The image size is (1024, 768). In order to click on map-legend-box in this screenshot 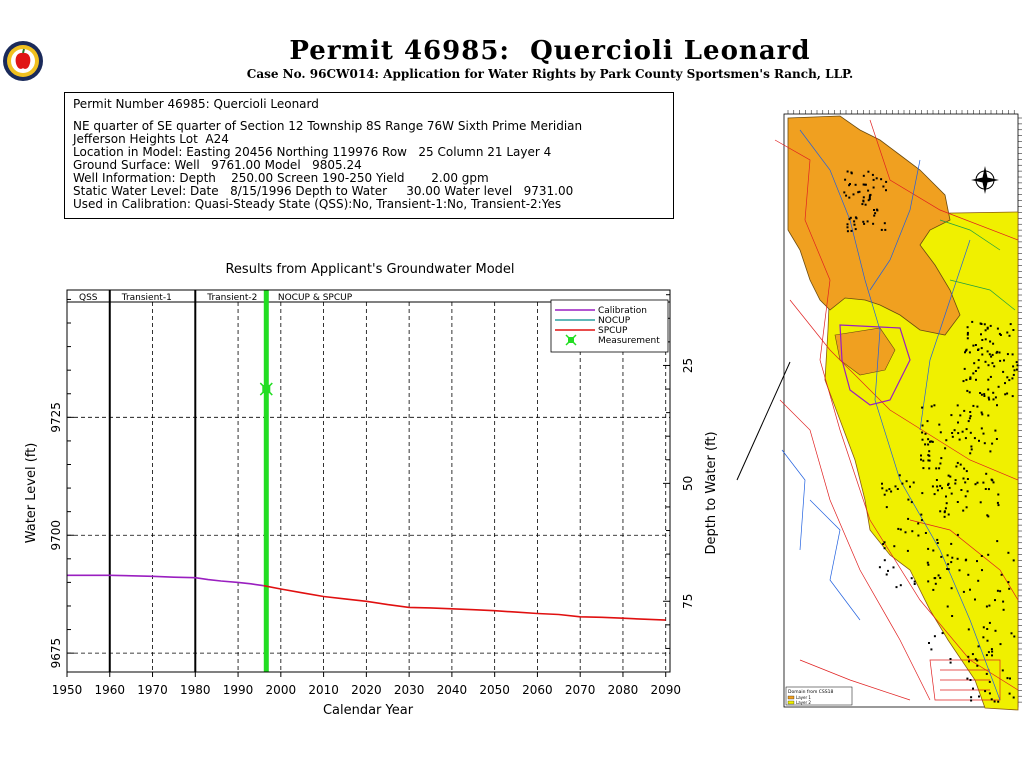, I will do `click(819, 696)`.